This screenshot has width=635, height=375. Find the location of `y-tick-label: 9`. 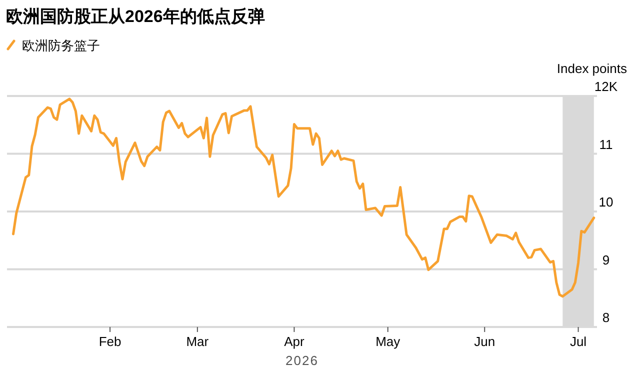

y-tick-label: 9 is located at coordinates (606, 260).